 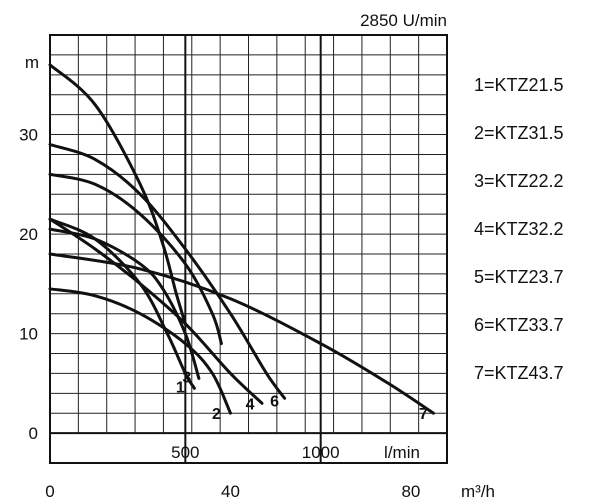 What do you see at coordinates (519, 133) in the screenshot?
I see `legend-entry-2: 2=KTZ31.5` at bounding box center [519, 133].